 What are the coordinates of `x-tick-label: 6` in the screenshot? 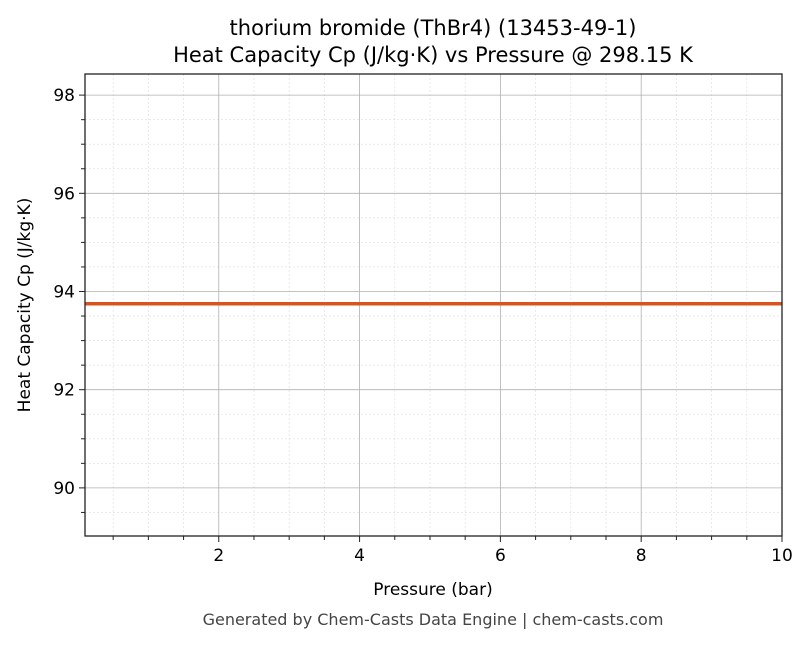 It's located at (500, 556).